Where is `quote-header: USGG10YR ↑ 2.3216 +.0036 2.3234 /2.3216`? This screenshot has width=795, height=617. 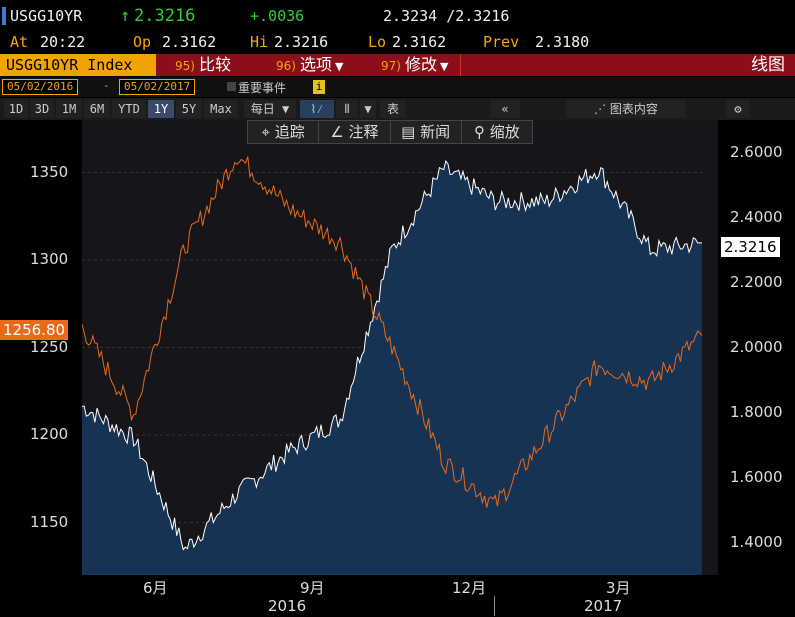
quote-header: USGG10YR ↑ 2.3216 +.0036 2.3234 /2.3216 is located at coordinates (397, 15).